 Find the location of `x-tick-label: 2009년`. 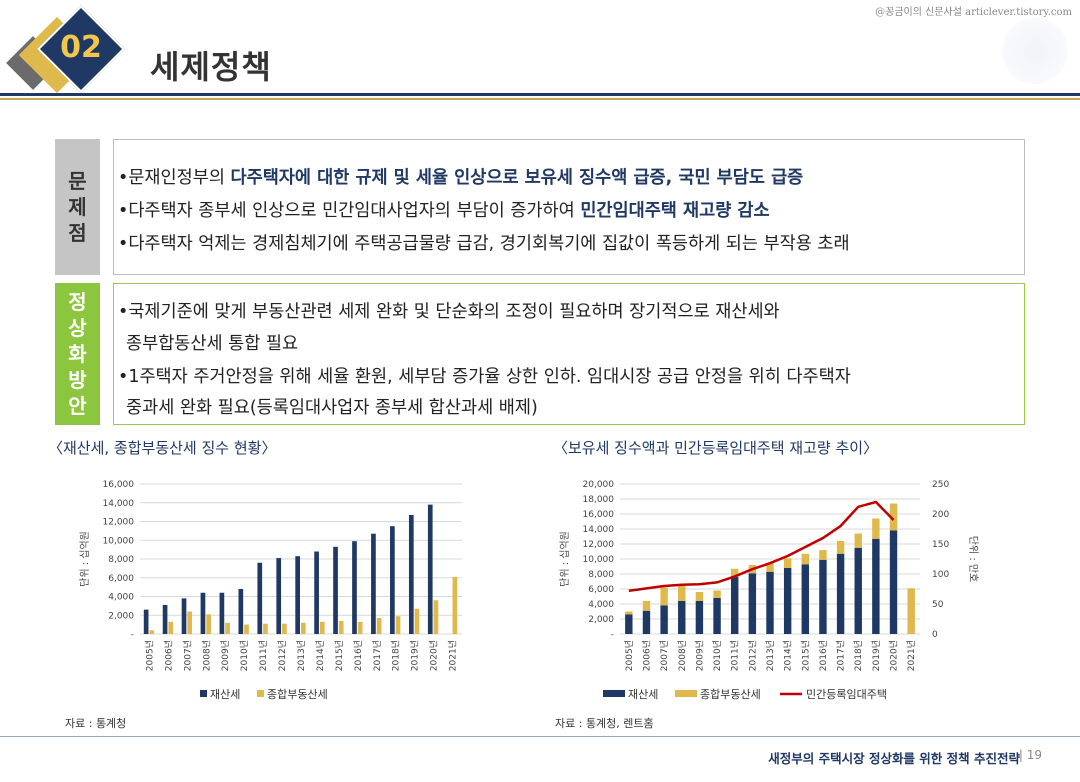

x-tick-label: 2009년 is located at coordinates (225, 655).